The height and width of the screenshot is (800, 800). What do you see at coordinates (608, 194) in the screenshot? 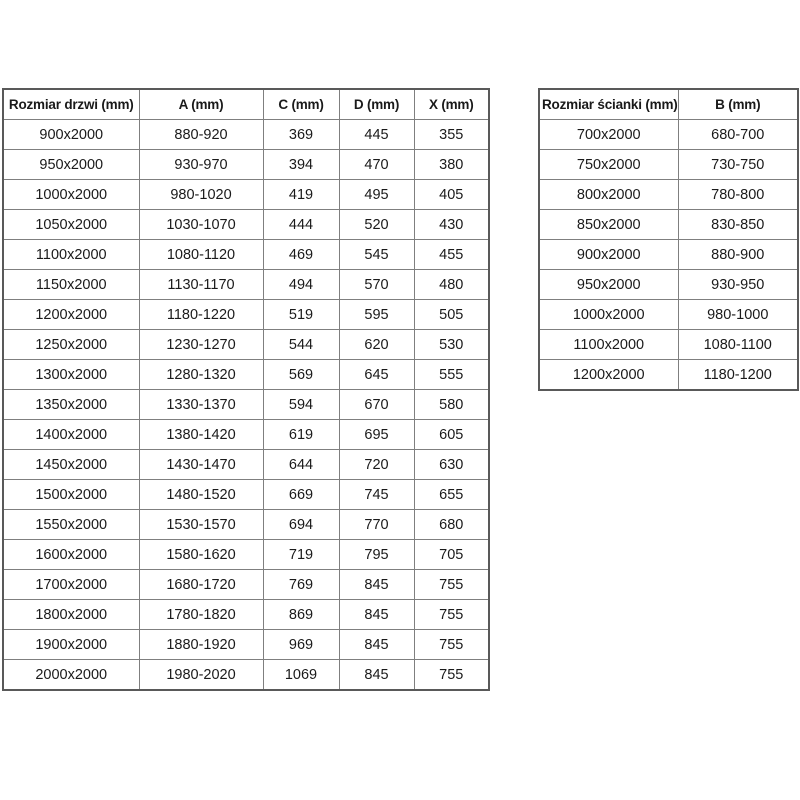
I see `table-cell: 800x2000` at bounding box center [608, 194].